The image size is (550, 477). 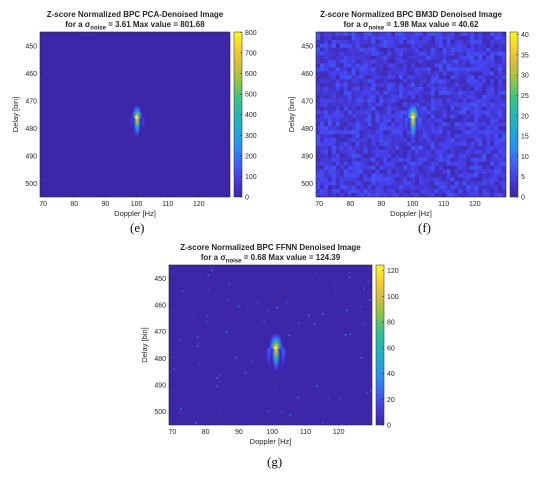 I want to click on colorbar-tick-label: 15, so click(x=525, y=137).